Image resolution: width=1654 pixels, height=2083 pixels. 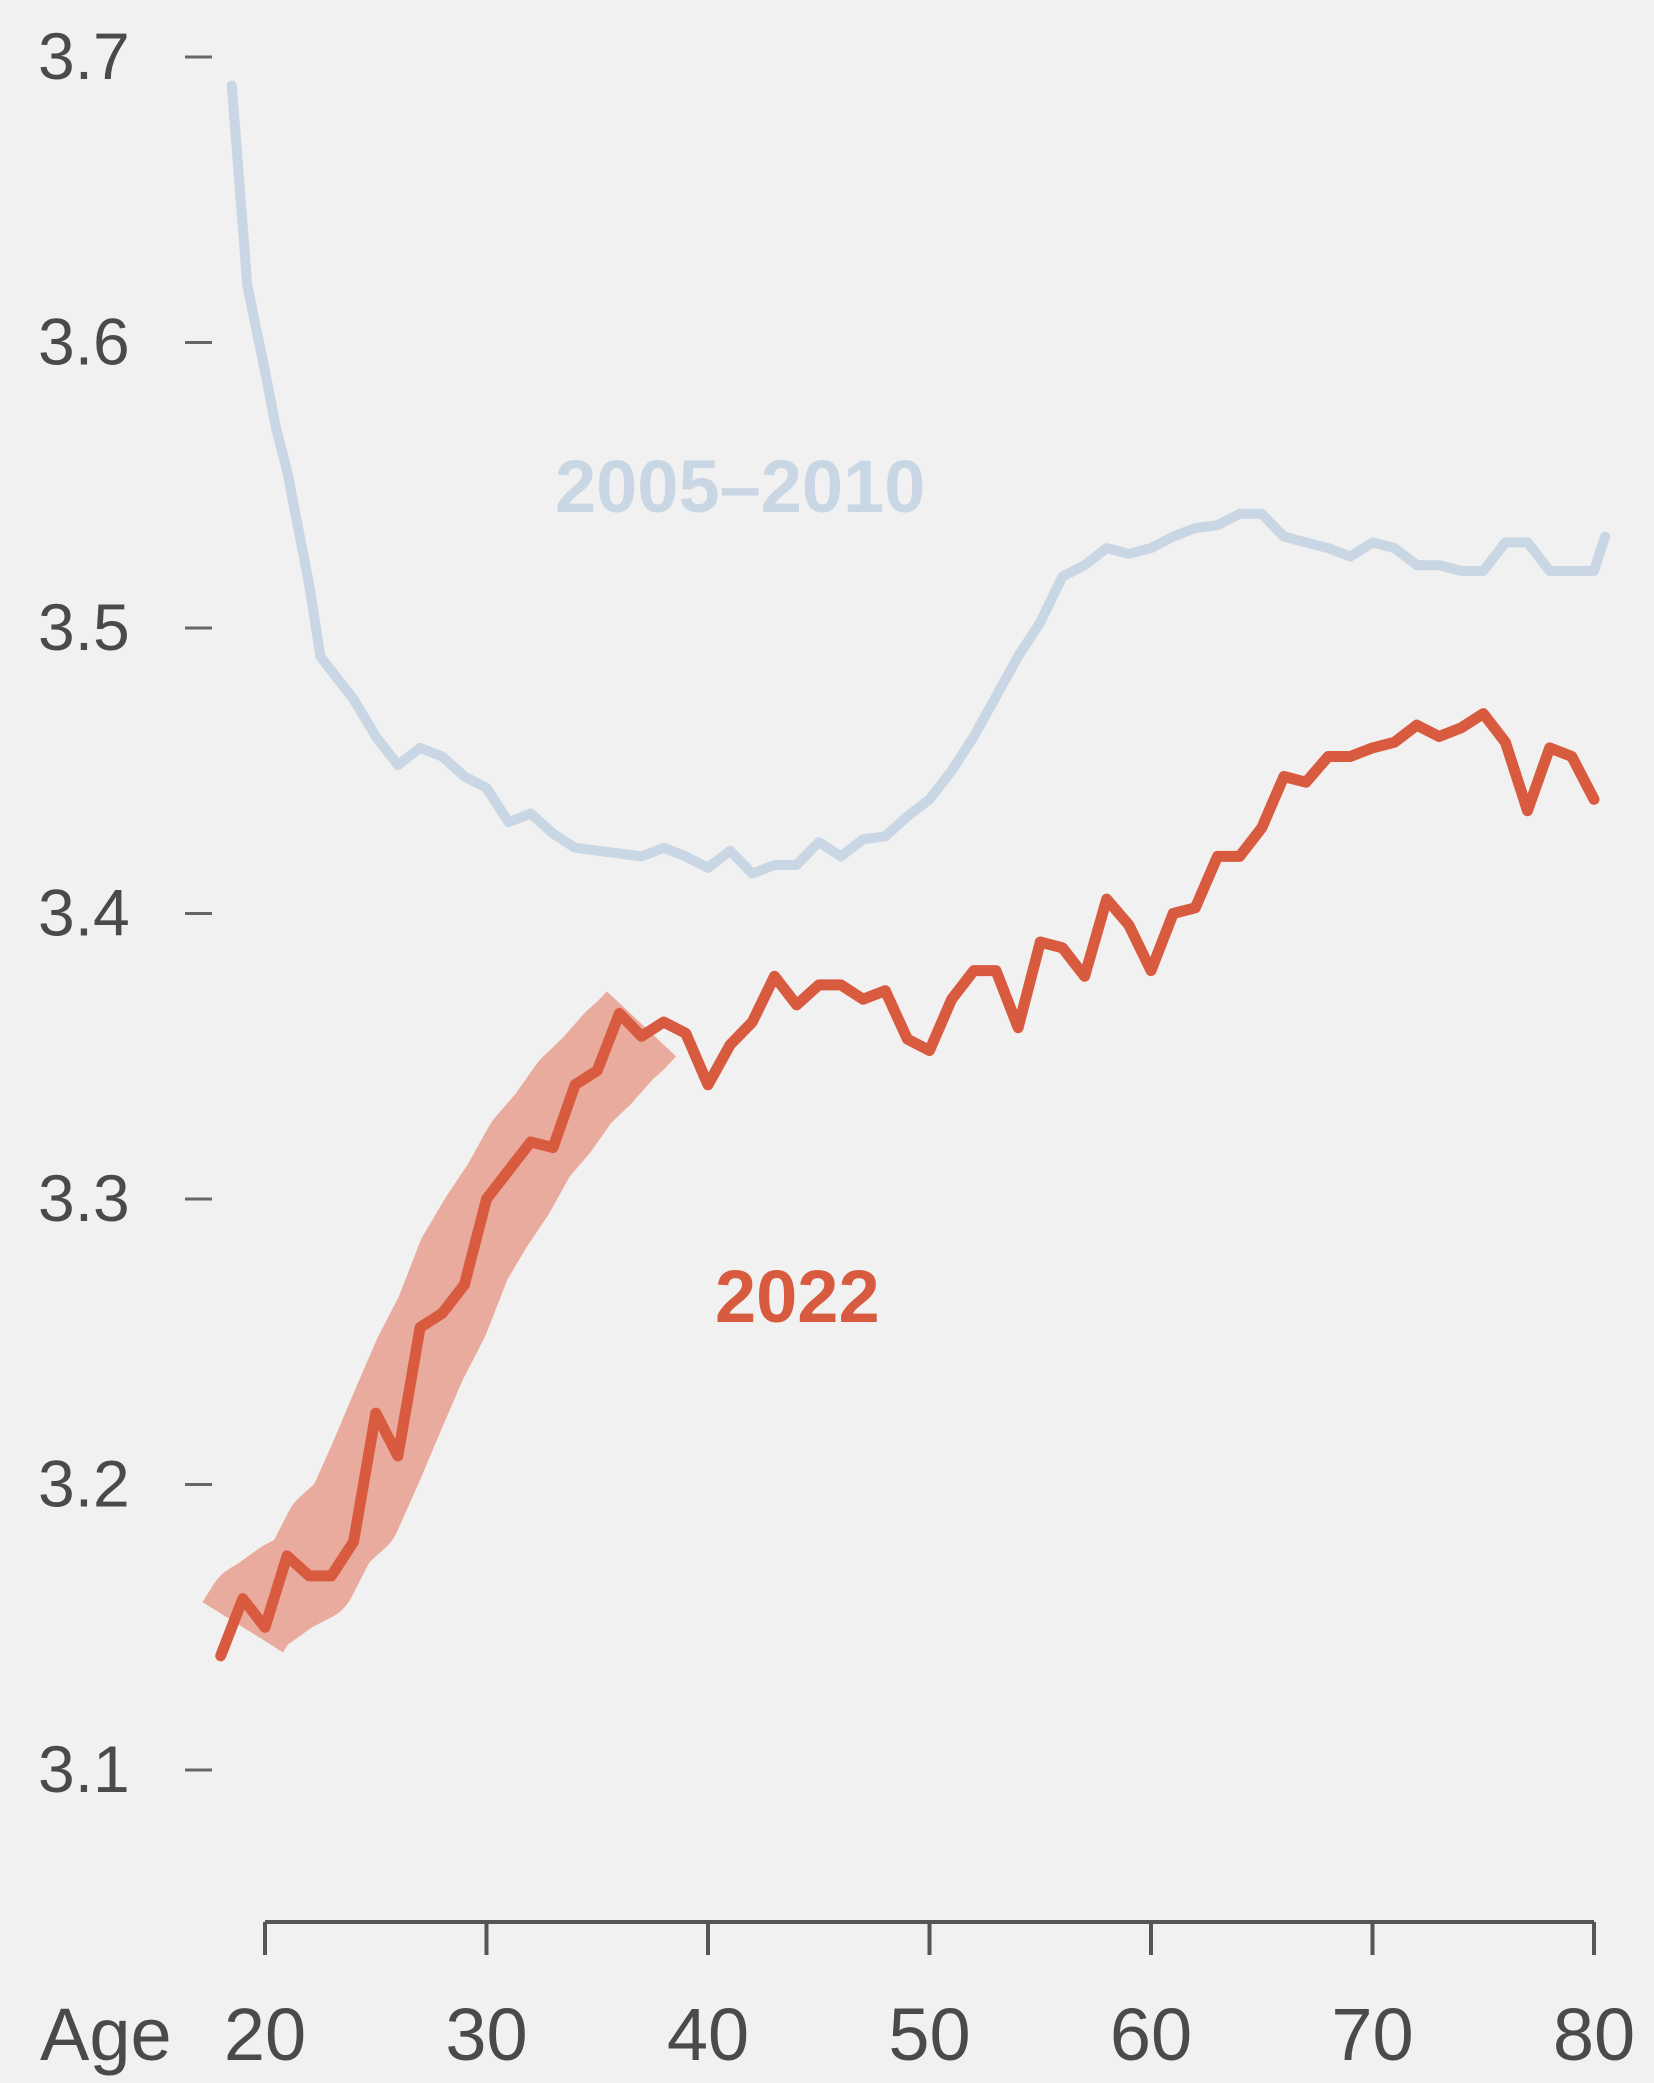 What do you see at coordinates (929, 2034) in the screenshot?
I see `x-tick-label: 50` at bounding box center [929, 2034].